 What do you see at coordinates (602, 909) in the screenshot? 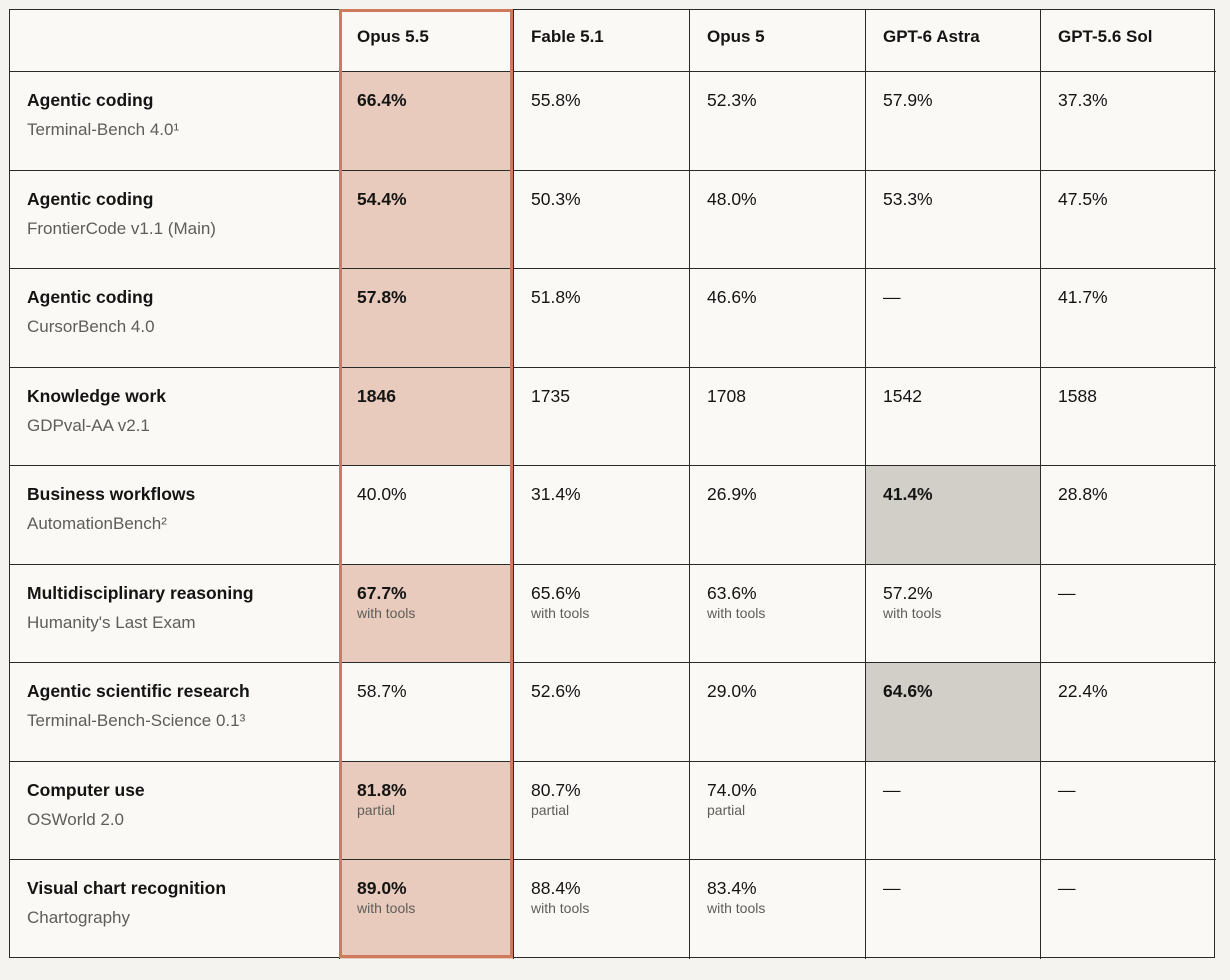
I see `score-cell: 88.4% with tools` at bounding box center [602, 909].